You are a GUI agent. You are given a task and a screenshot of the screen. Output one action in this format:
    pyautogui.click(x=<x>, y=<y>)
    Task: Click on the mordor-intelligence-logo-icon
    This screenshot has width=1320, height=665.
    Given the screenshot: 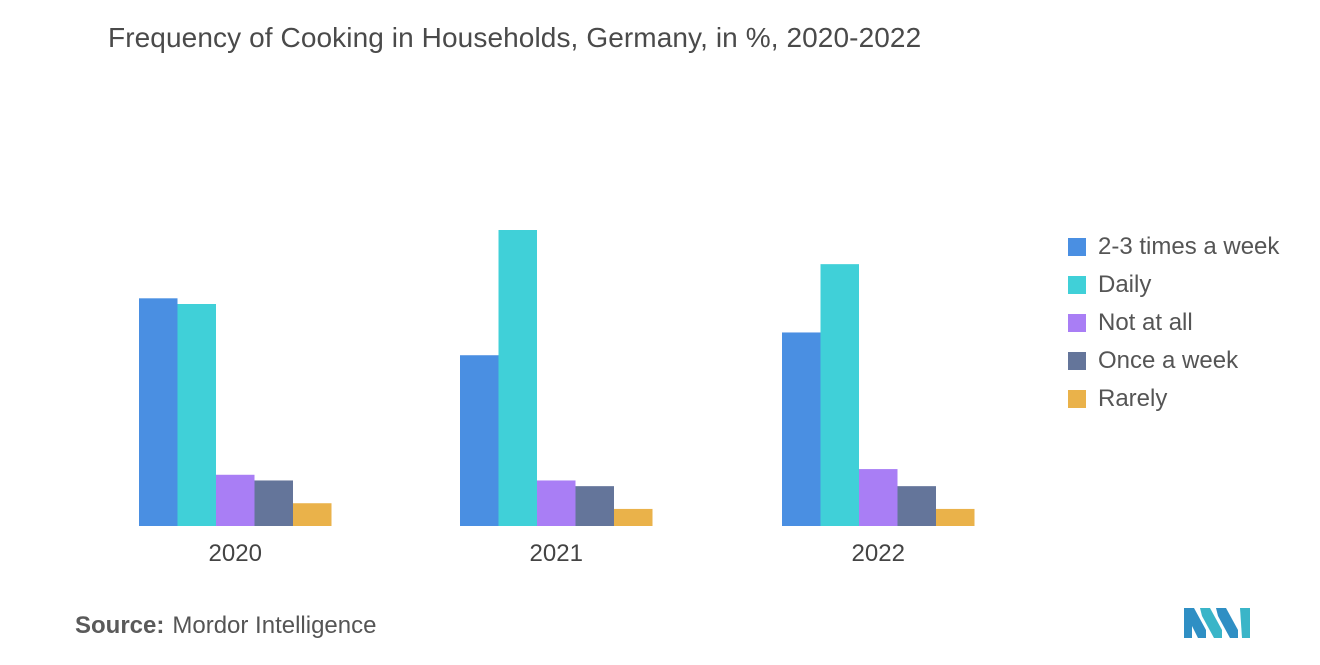 What is the action you would take?
    pyautogui.click(x=1217, y=623)
    